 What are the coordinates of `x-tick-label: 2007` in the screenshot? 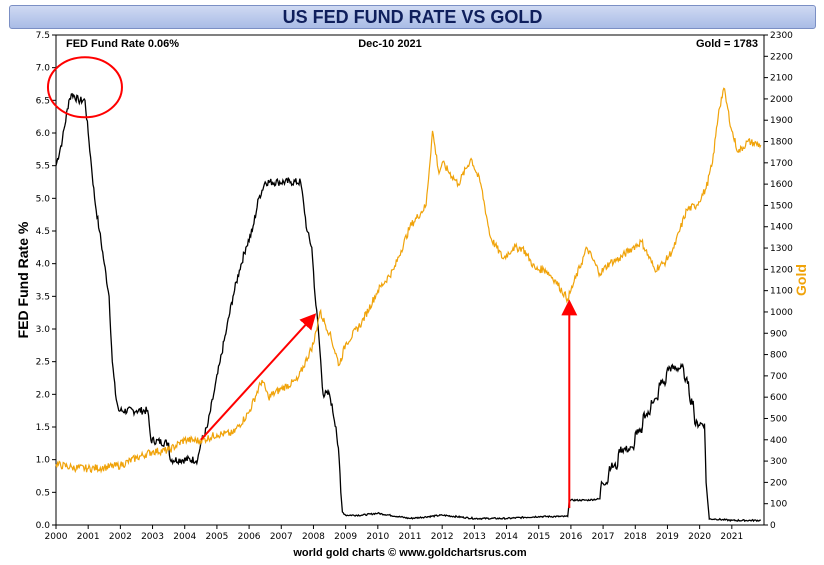 It's located at (281, 537).